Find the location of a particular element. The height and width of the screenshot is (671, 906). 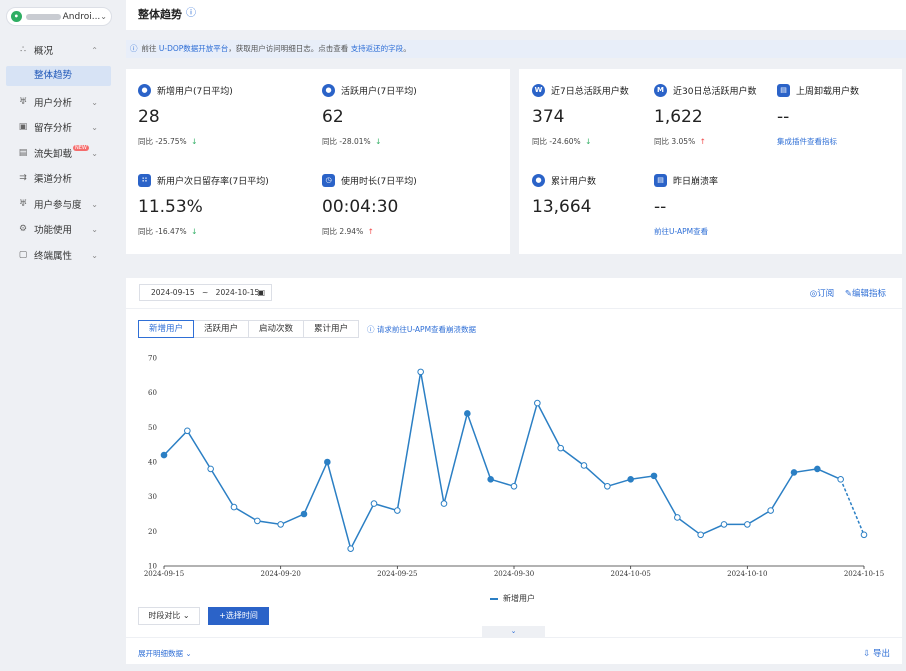

metric-crash-rate: ▤ 昨日崩溃率 -- 前往U-APM查看 is located at coordinates (686, 205).